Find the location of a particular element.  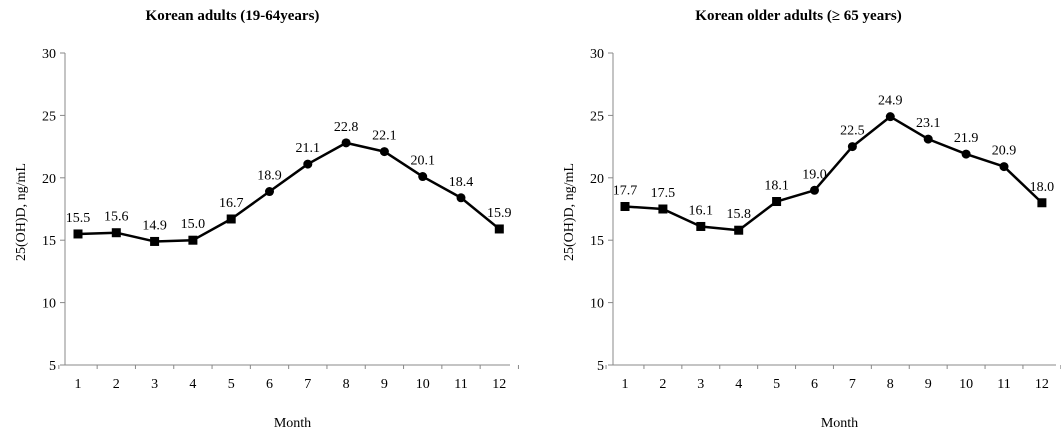

data-label: 22.8 is located at coordinates (346, 127).